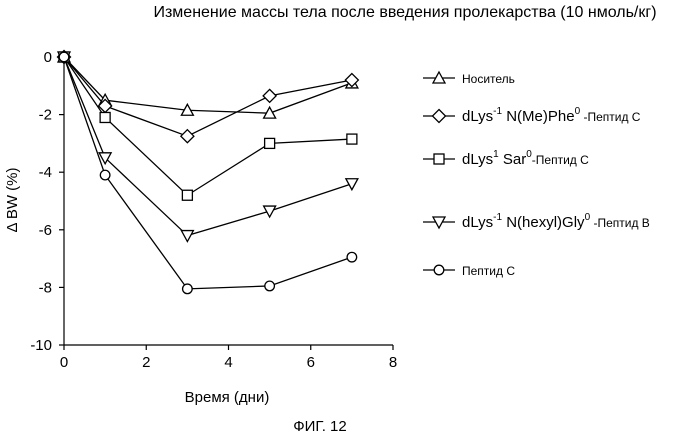  Describe the element at coordinates (227, 397) in the screenshot. I see `x-axis-label: Время (дни)` at that location.